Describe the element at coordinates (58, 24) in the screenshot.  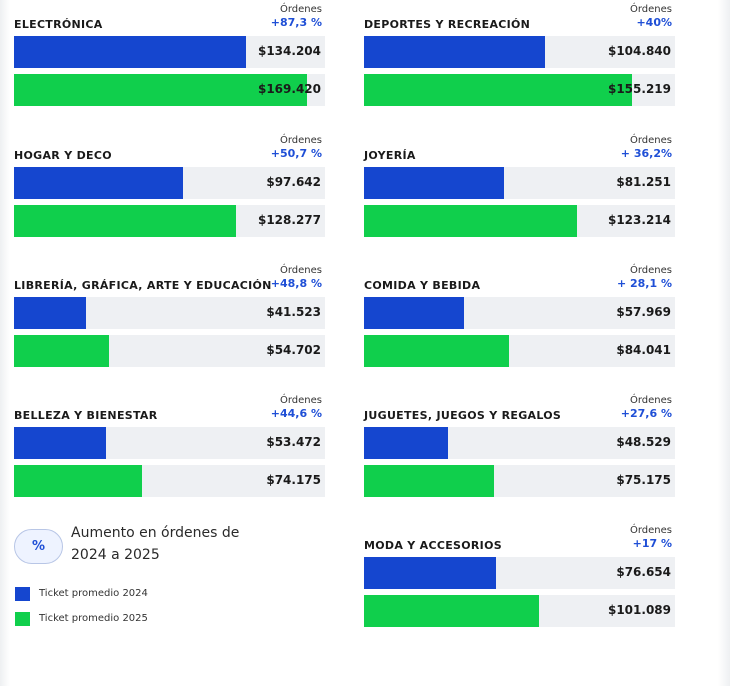
I see `category-title: ELECTRÓNICA` at that location.